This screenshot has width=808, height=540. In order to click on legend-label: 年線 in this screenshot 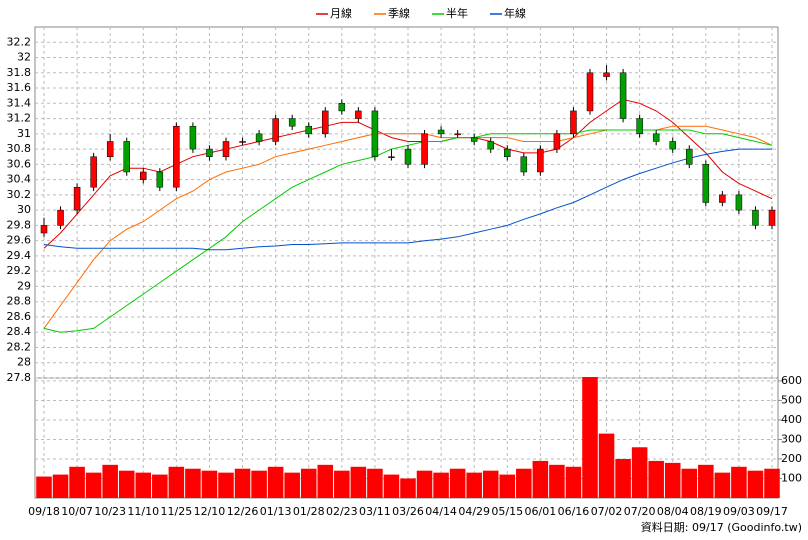, I will do `click(515, 13)`.